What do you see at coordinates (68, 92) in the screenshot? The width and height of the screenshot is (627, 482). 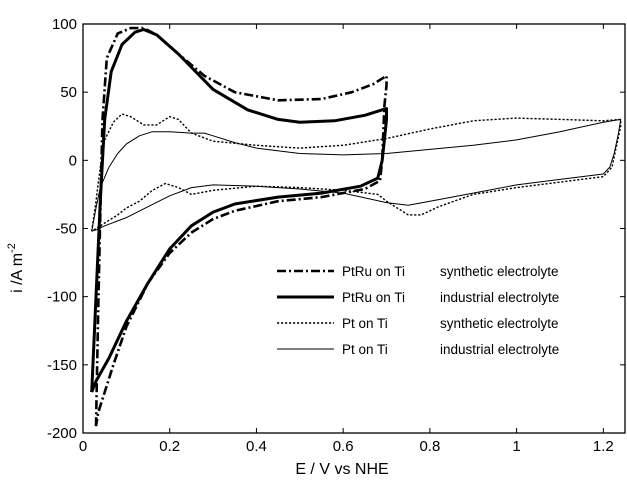 I see `y-tick-label: 50` at bounding box center [68, 92].